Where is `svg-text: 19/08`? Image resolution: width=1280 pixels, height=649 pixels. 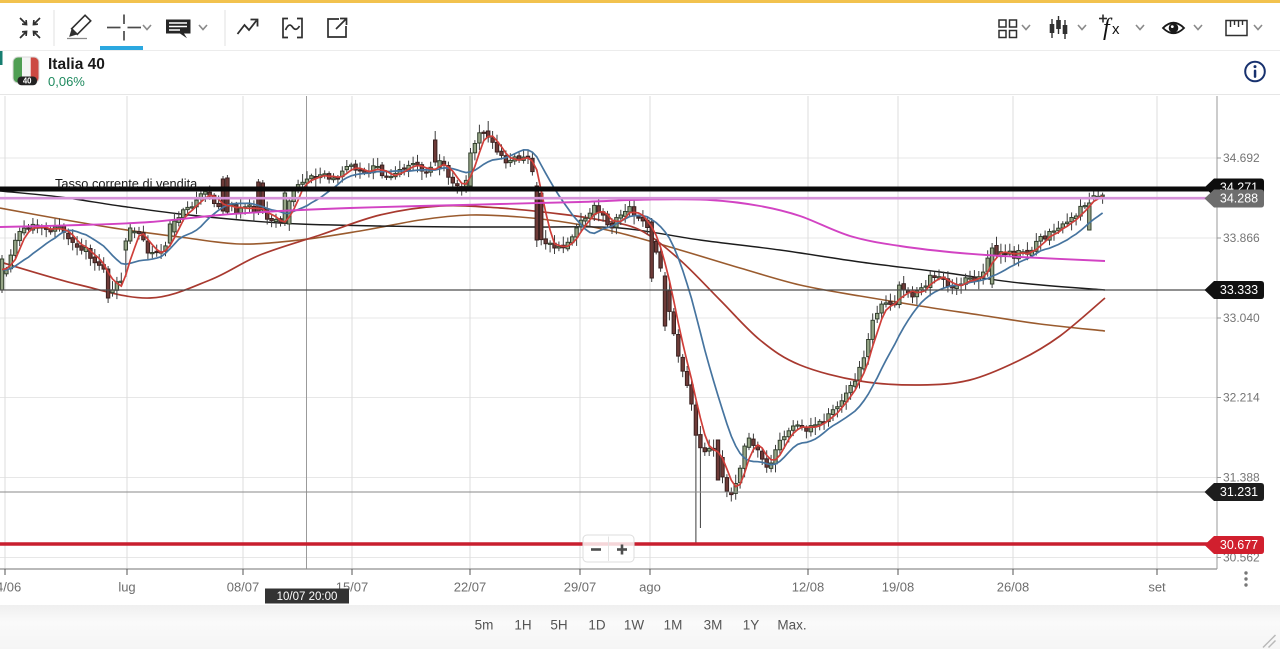 svg-text: 19/08 is located at coordinates (898, 587).